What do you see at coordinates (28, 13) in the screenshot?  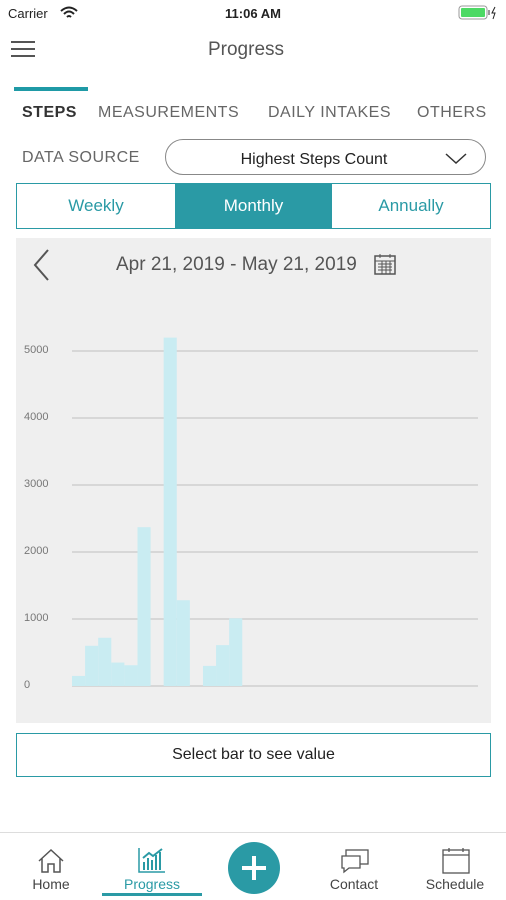 I see `carrier: Carrier` at bounding box center [28, 13].